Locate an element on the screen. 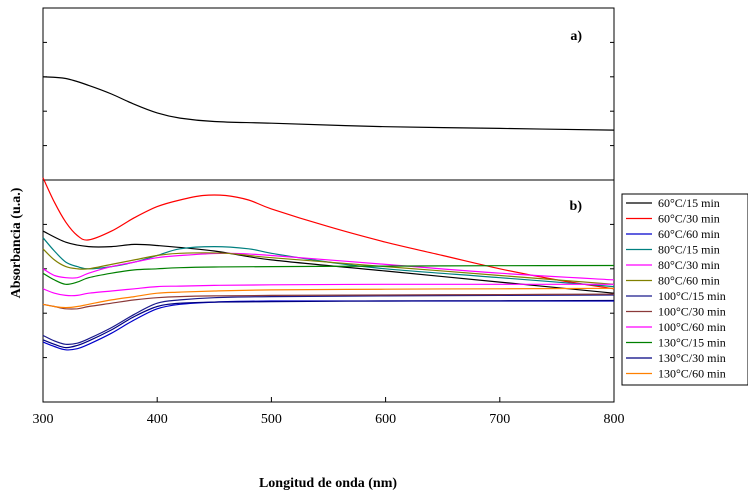  legend-label: 130°C/30 min is located at coordinates (692, 358).